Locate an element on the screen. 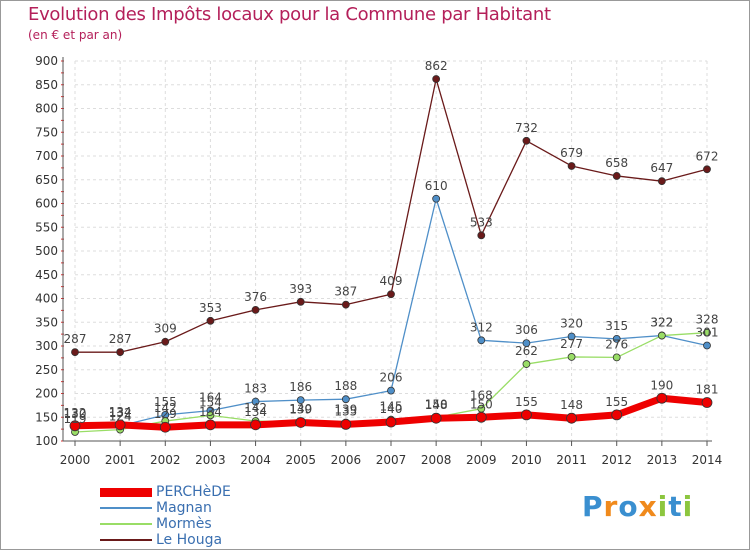 Image resolution: width=750 pixels, height=550 pixels. y-tick-label: 150 is located at coordinates (46, 417).